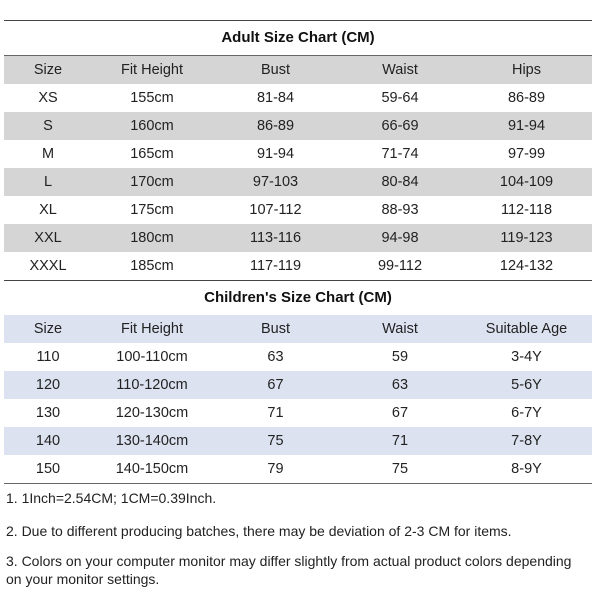 The width and height of the screenshot is (600, 600). I want to click on table-cell: 97-103, so click(275, 182).